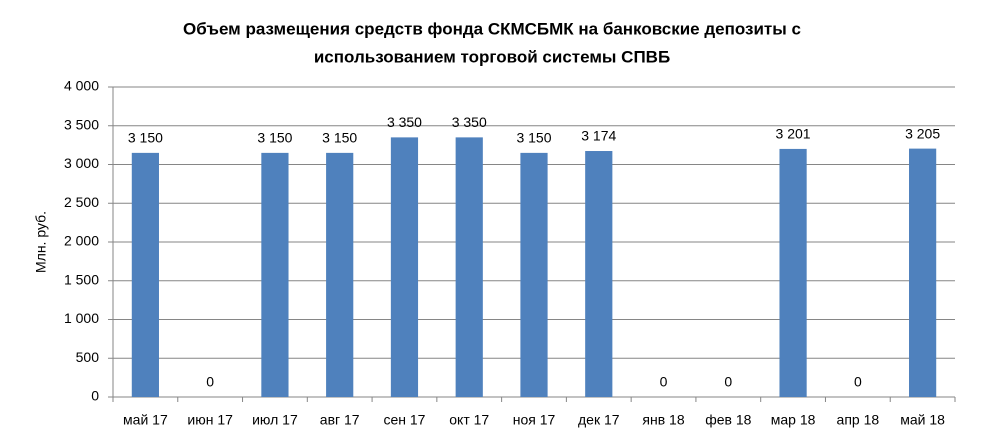  What do you see at coordinates (492, 56) in the screenshot?
I see `chart-title: использованием торговой системы СПВБ` at bounding box center [492, 56].